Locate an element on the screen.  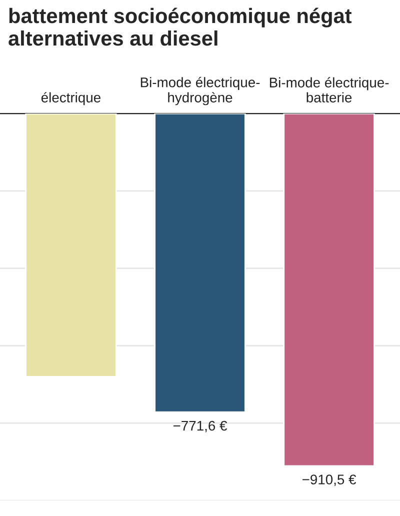
chart-title: battement socioéconomique négat alternatives au diesel is located at coordinates (180, 27).